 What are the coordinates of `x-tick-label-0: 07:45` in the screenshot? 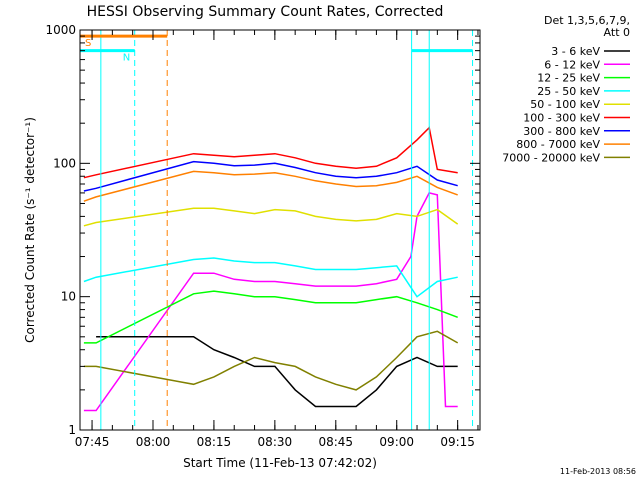 It's located at (92, 442).